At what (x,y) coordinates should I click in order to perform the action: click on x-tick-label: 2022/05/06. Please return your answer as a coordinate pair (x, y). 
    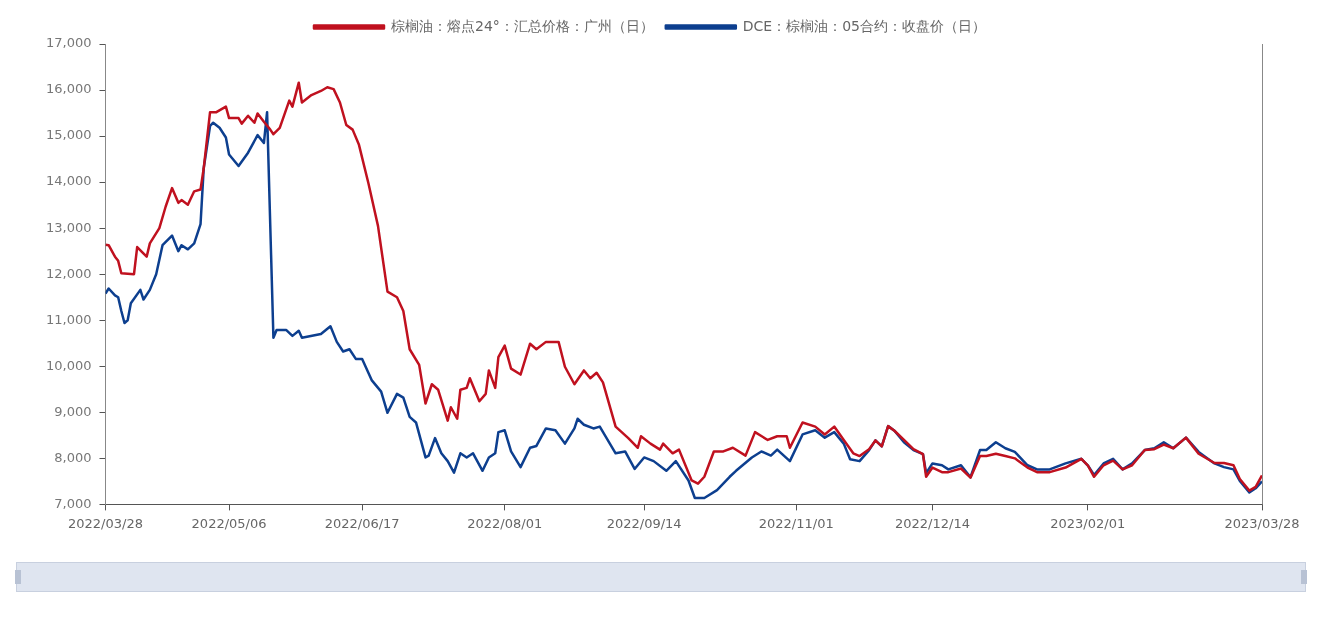
    Looking at the image, I should click on (229, 523).